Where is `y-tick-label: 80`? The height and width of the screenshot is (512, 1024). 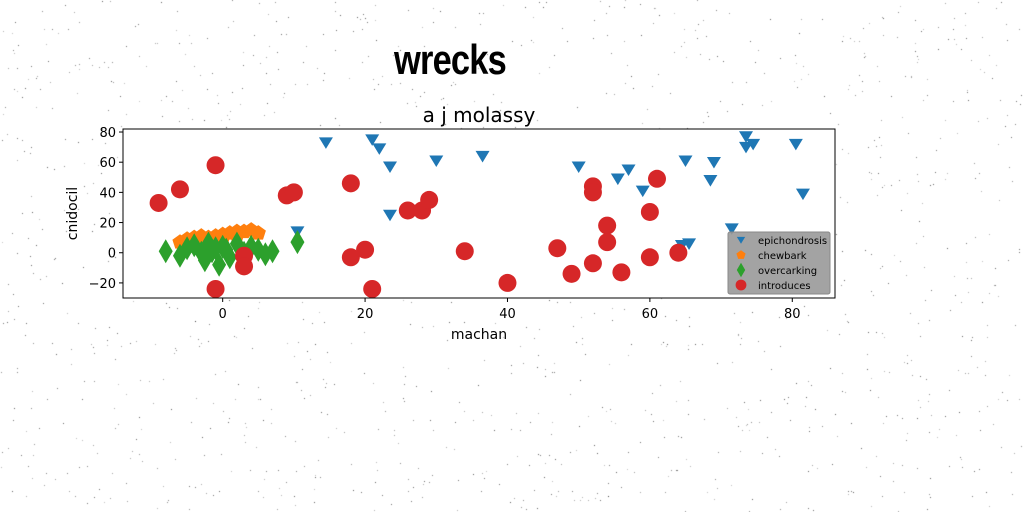
y-tick-label: 80 is located at coordinates (107, 133).